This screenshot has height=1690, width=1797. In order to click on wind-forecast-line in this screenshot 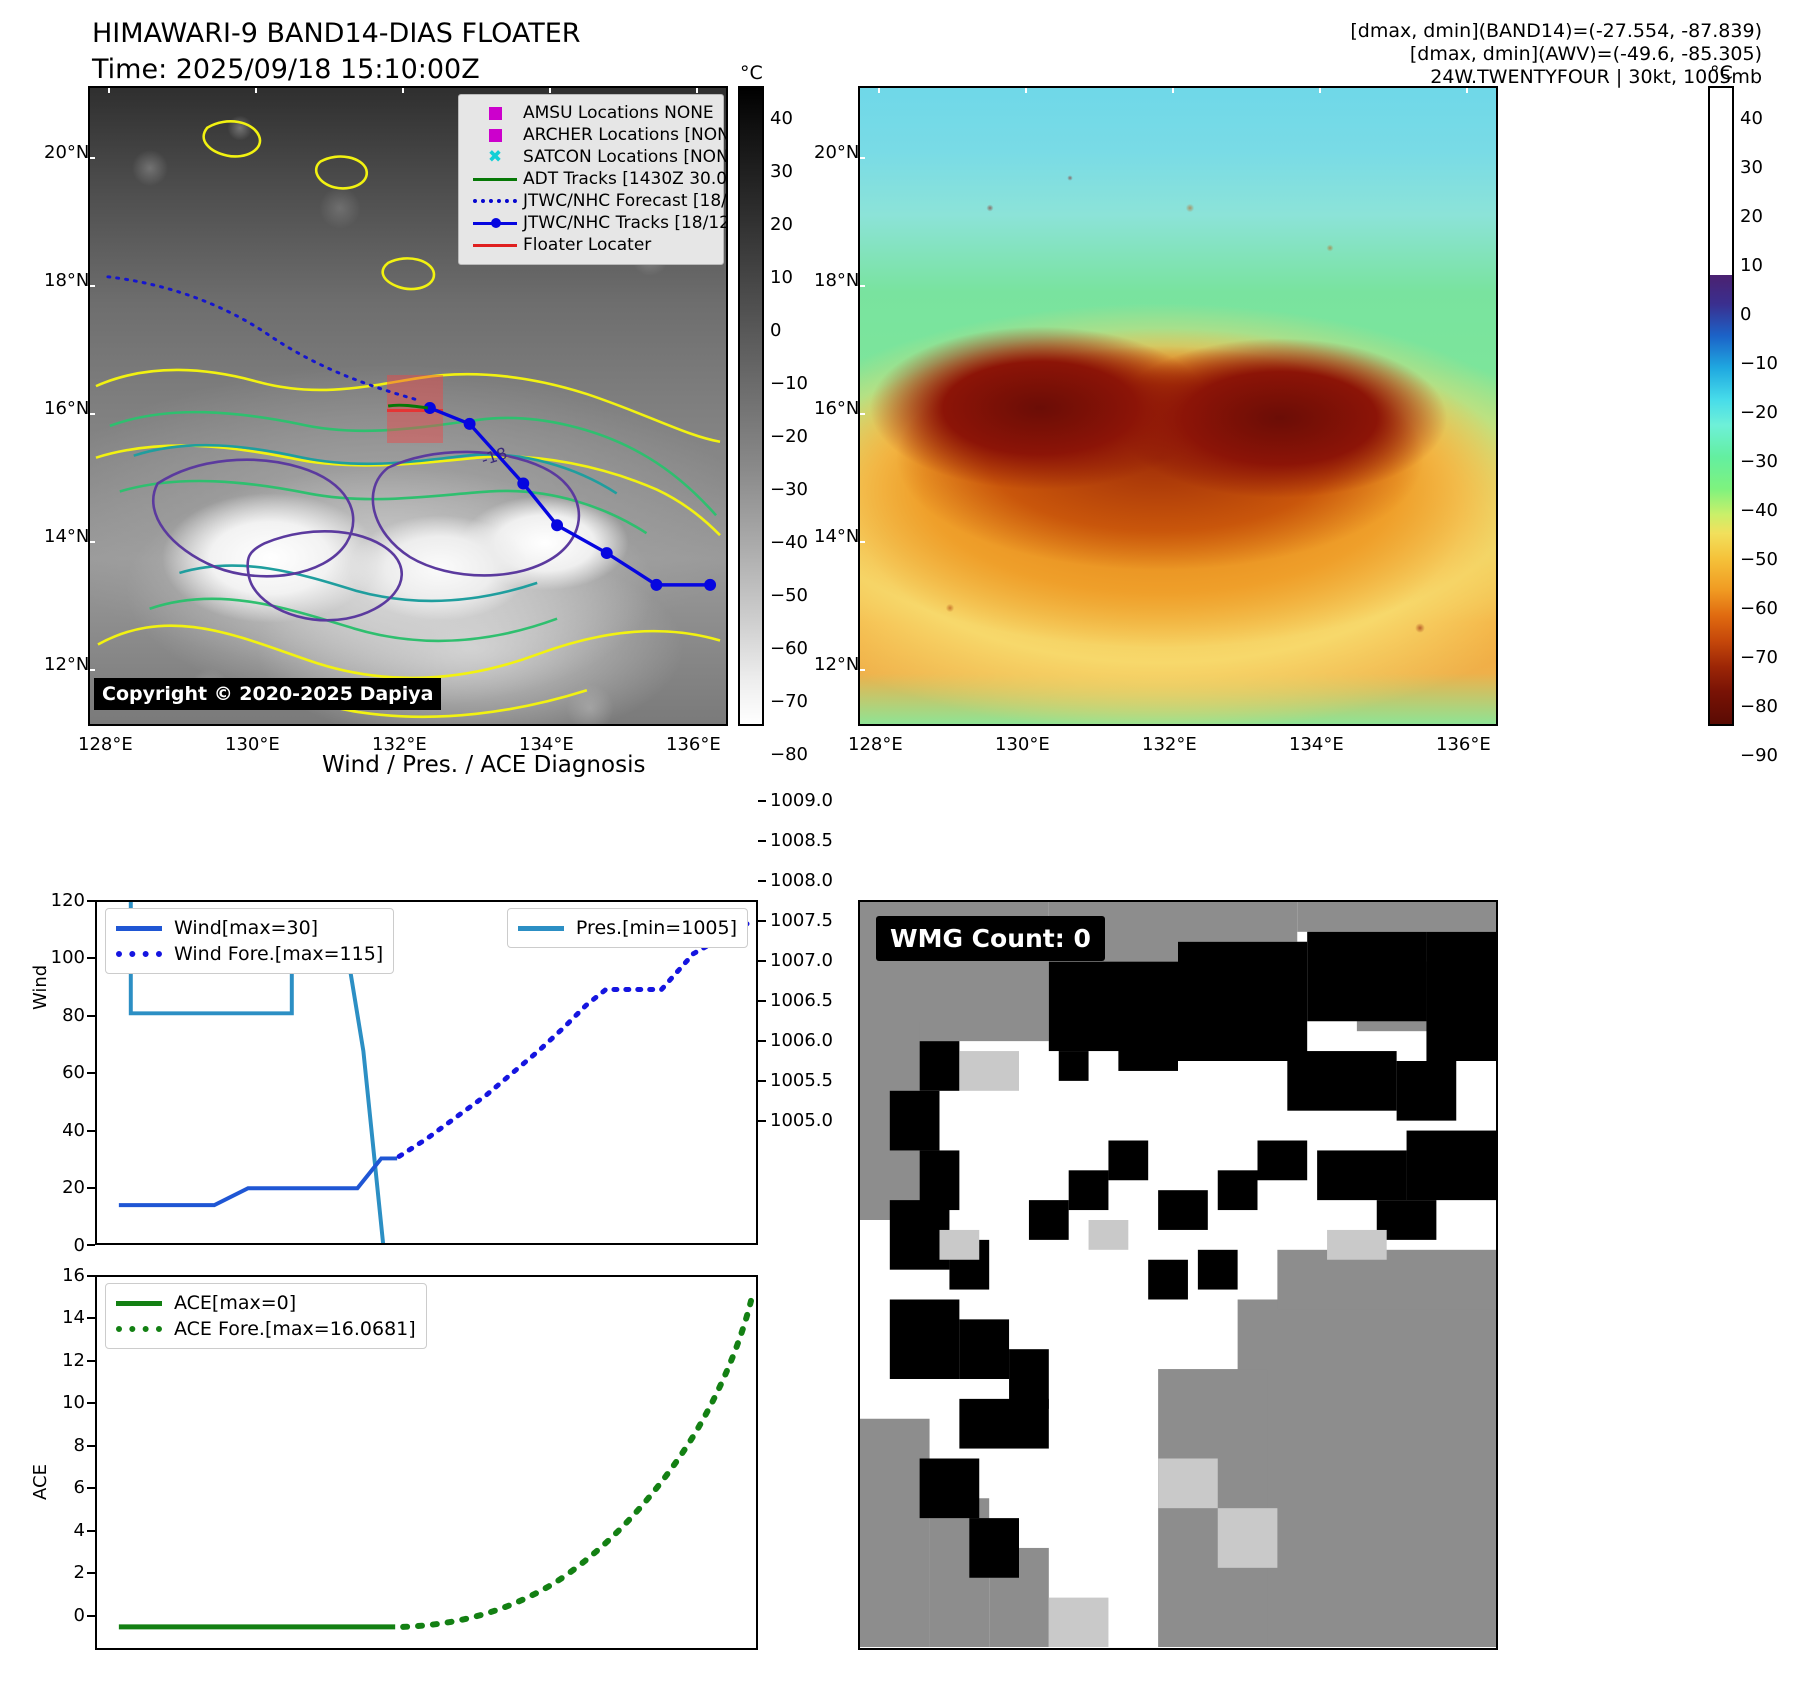, I will do `click(573, 1040)`.